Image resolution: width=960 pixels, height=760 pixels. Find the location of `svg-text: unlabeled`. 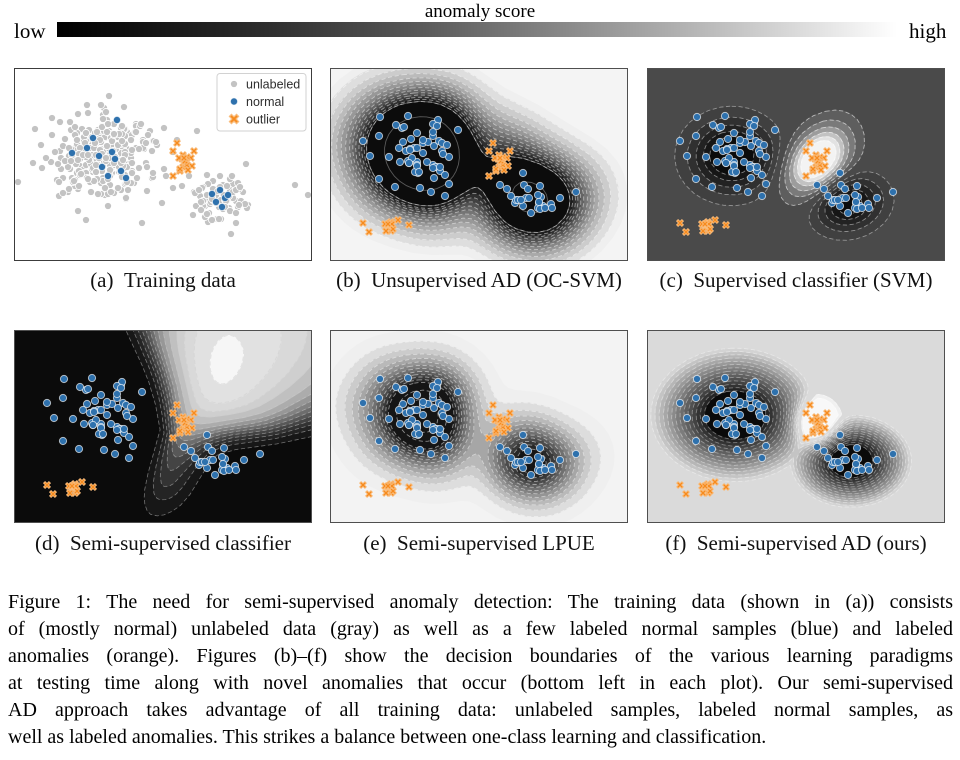

svg-text: unlabeled is located at coordinates (273, 84).